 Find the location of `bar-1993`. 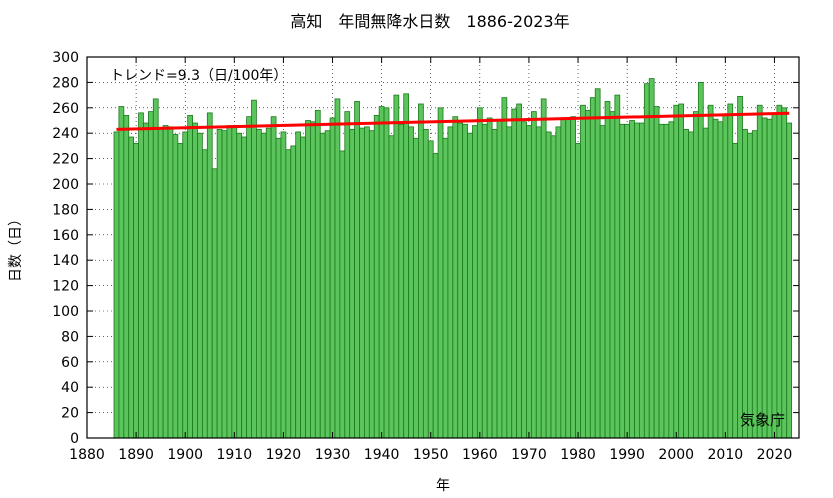

bar-1993 is located at coordinates (642, 280).